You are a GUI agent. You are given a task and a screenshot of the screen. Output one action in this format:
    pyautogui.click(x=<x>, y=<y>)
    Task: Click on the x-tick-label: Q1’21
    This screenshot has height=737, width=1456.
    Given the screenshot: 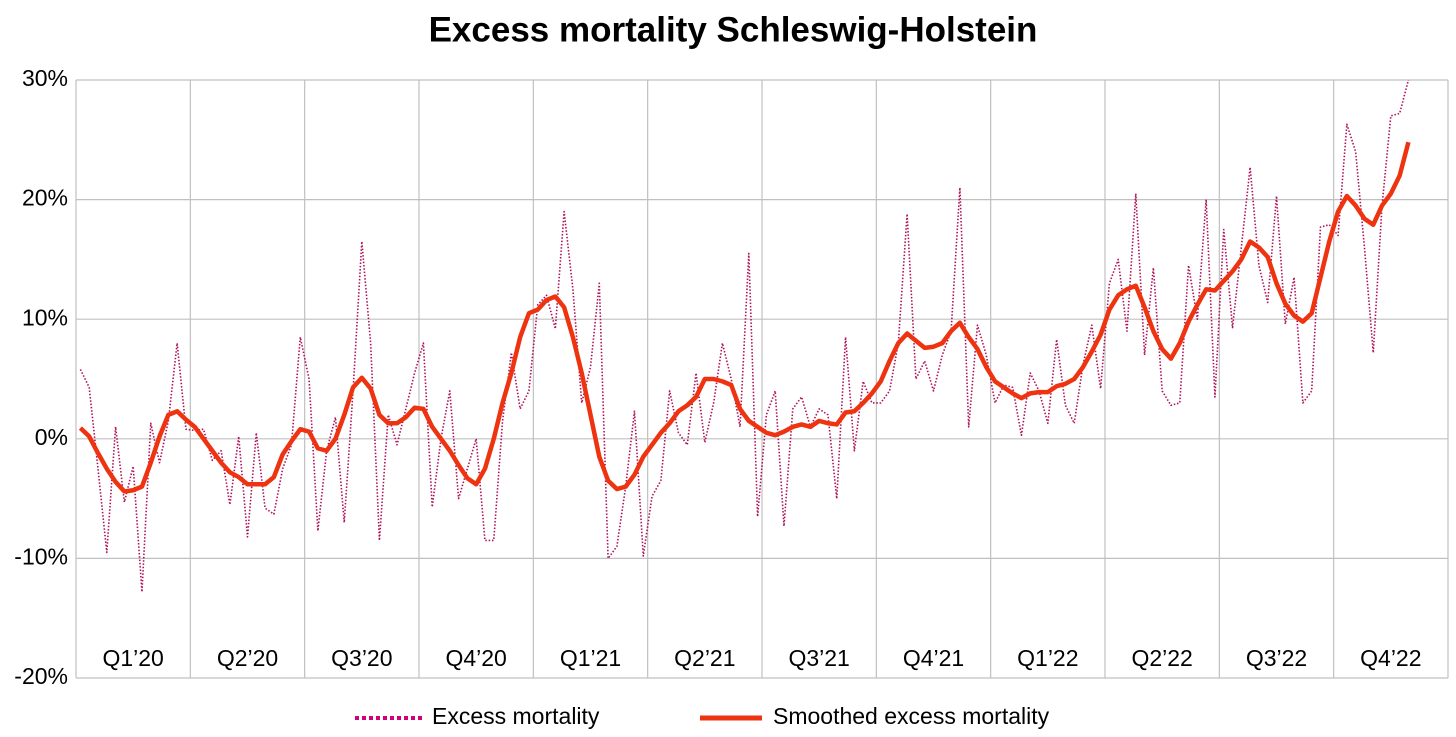 What is the action you would take?
    pyautogui.click(x=590, y=658)
    